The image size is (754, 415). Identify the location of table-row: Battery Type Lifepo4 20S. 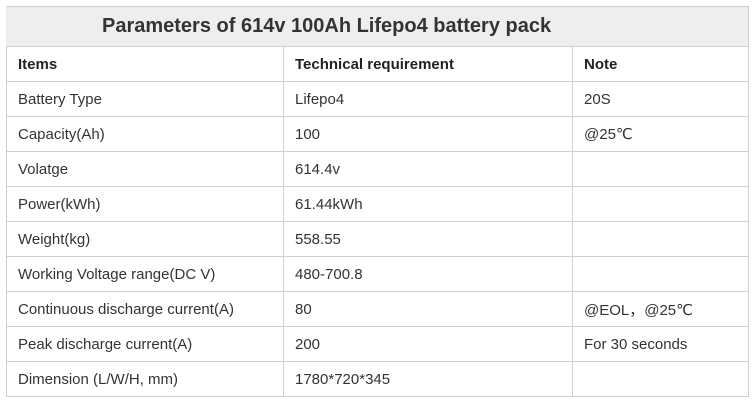
(377, 99).